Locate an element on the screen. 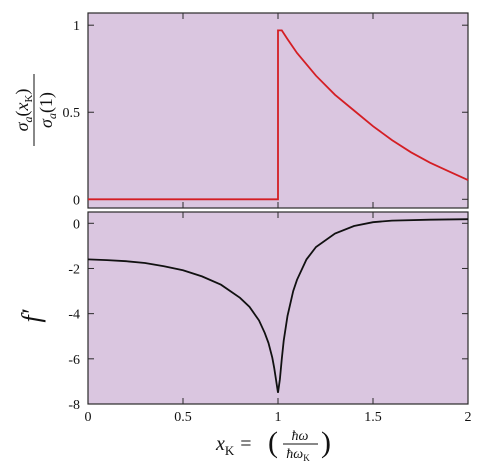 This screenshot has width=495, height=474. bottom-ytick-label: -6 is located at coordinates (74, 360).